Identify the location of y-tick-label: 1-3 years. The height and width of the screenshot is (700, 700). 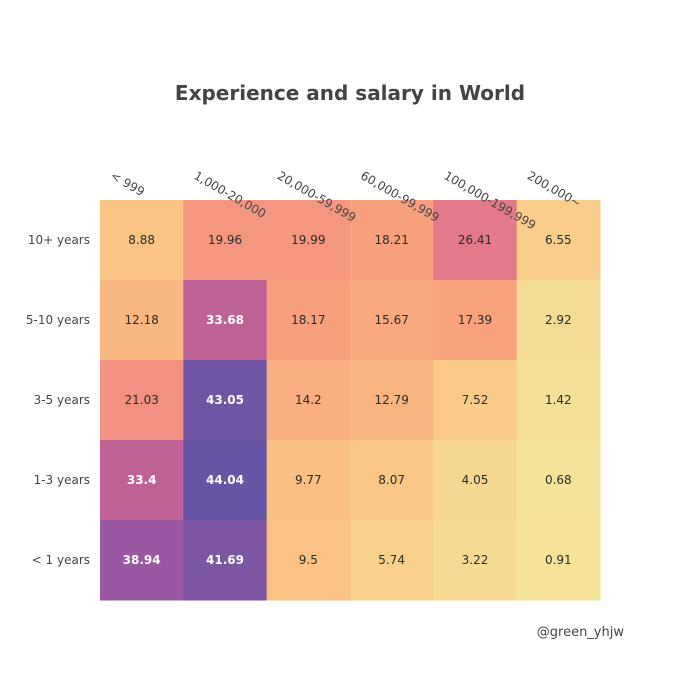
(62, 480).